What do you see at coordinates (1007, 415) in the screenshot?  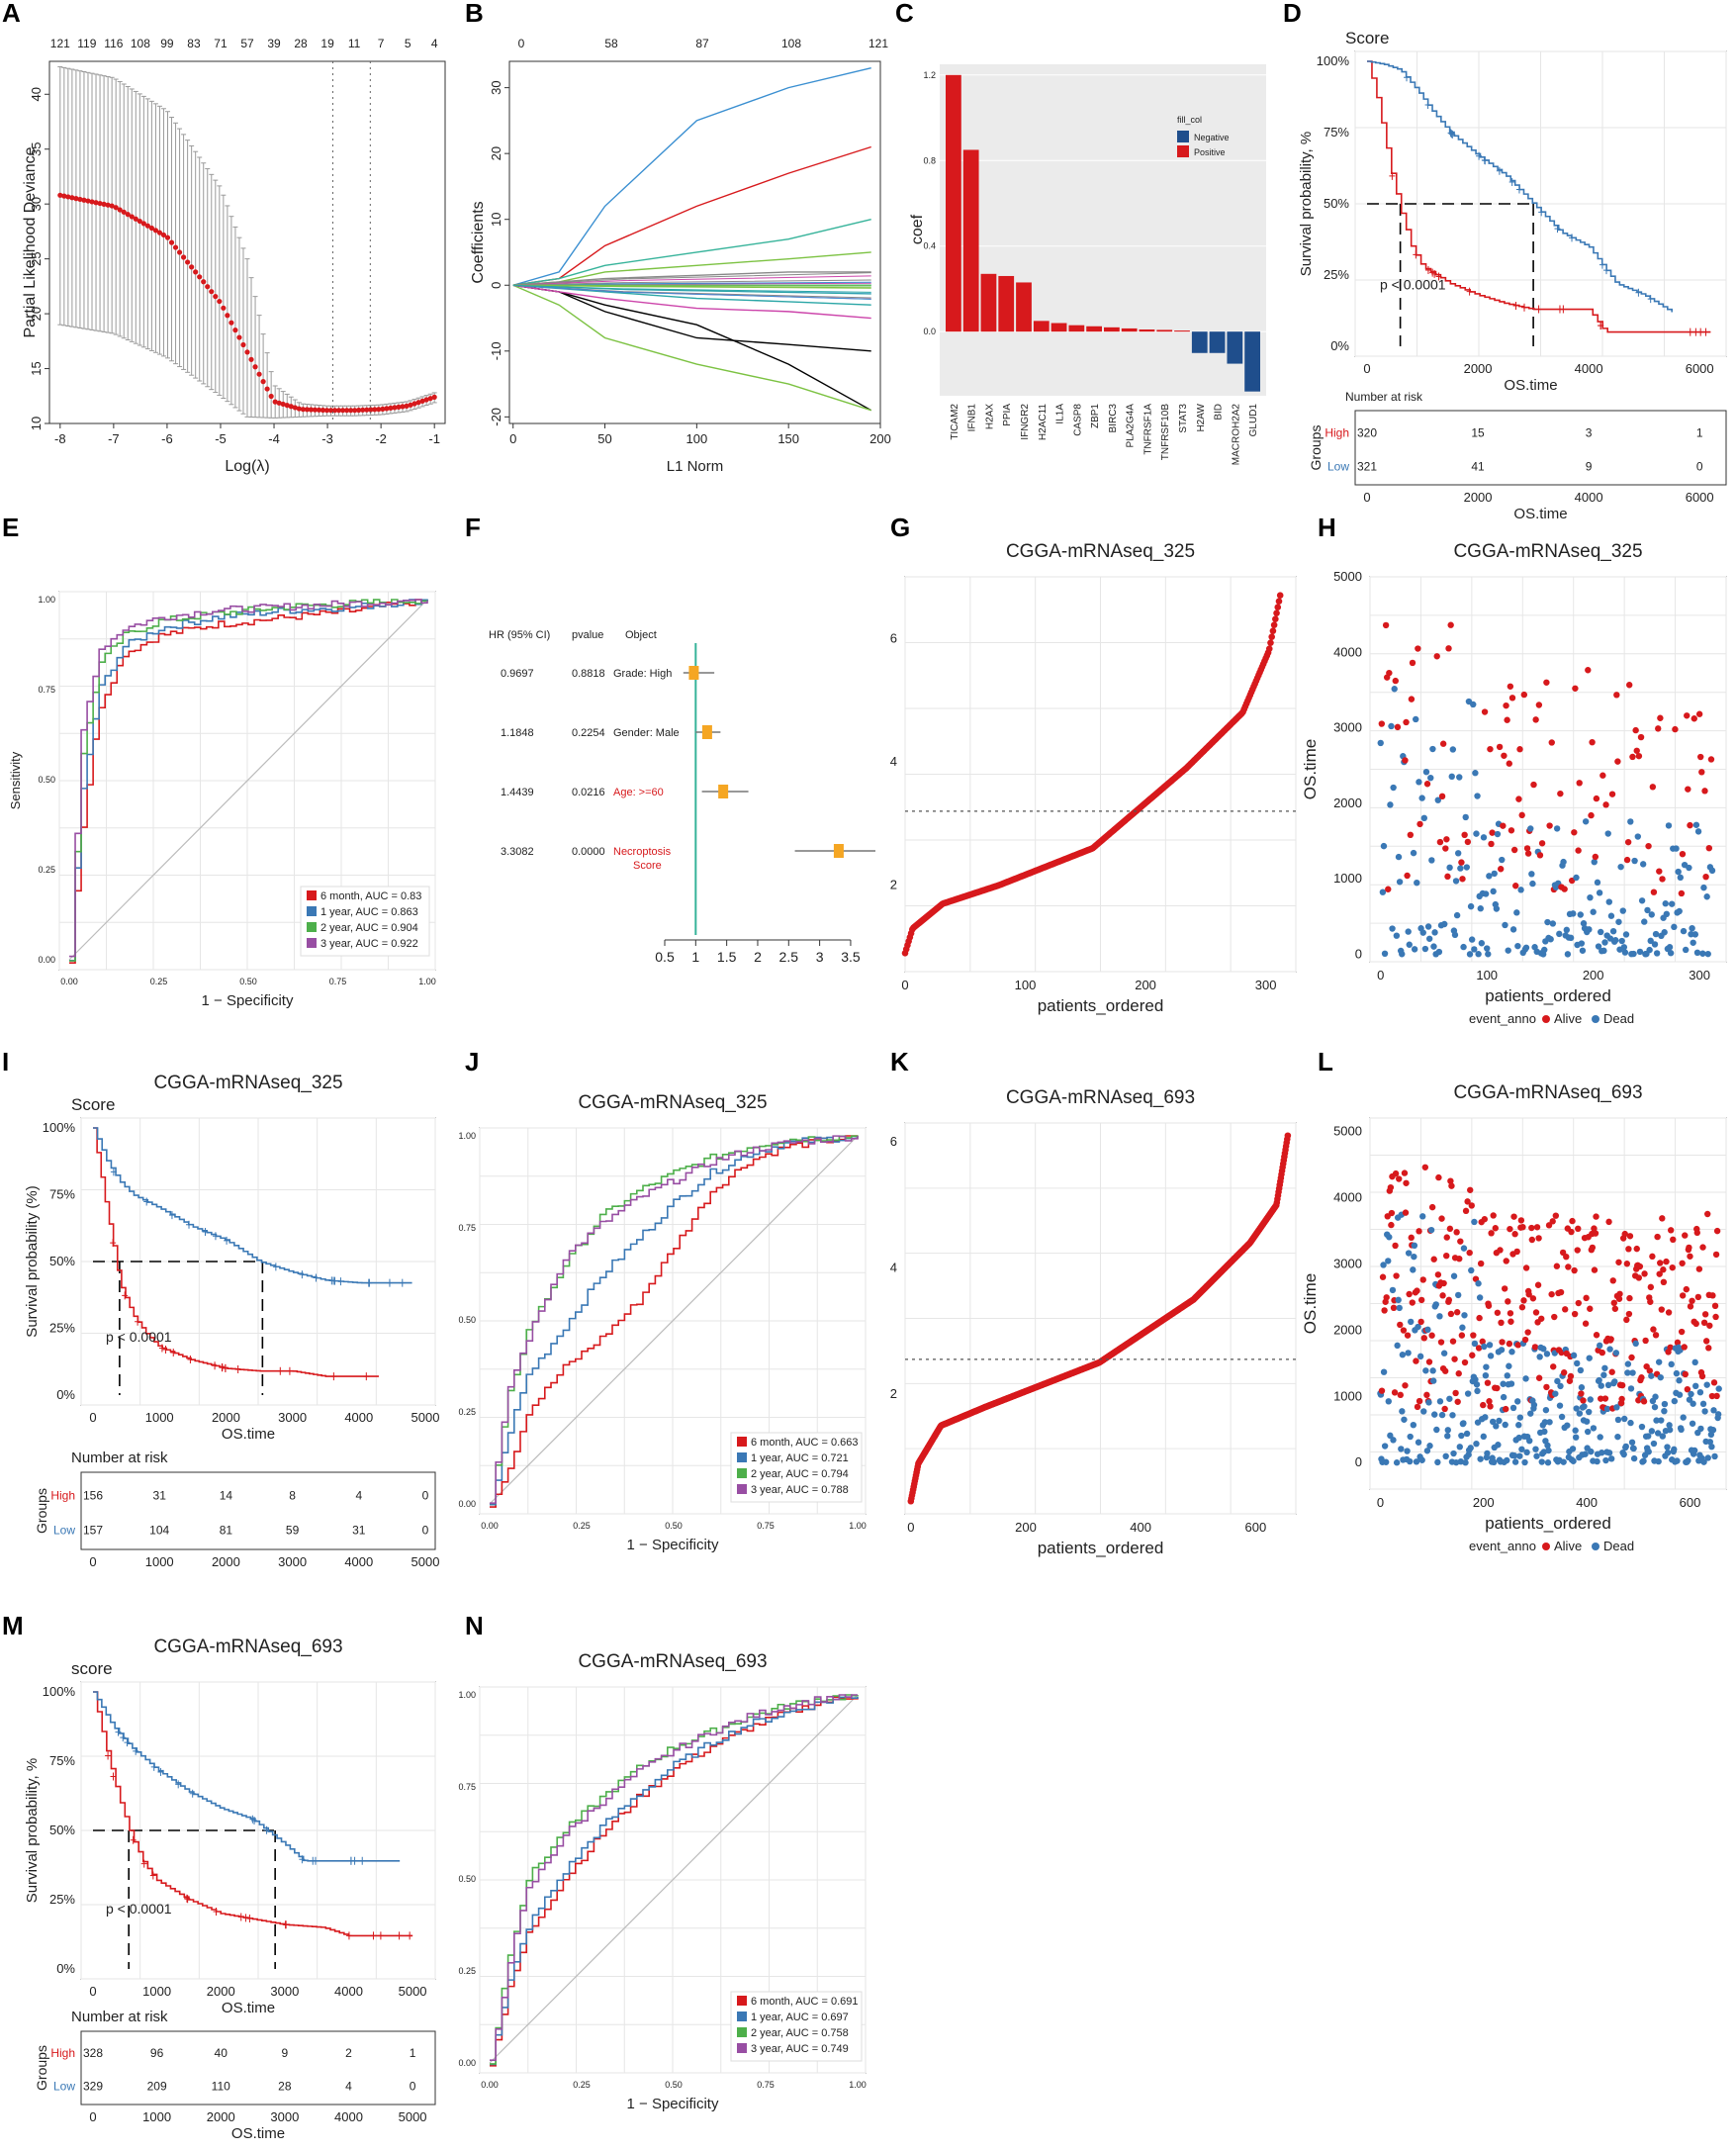 I see `x-tick-label: PPIA` at bounding box center [1007, 415].